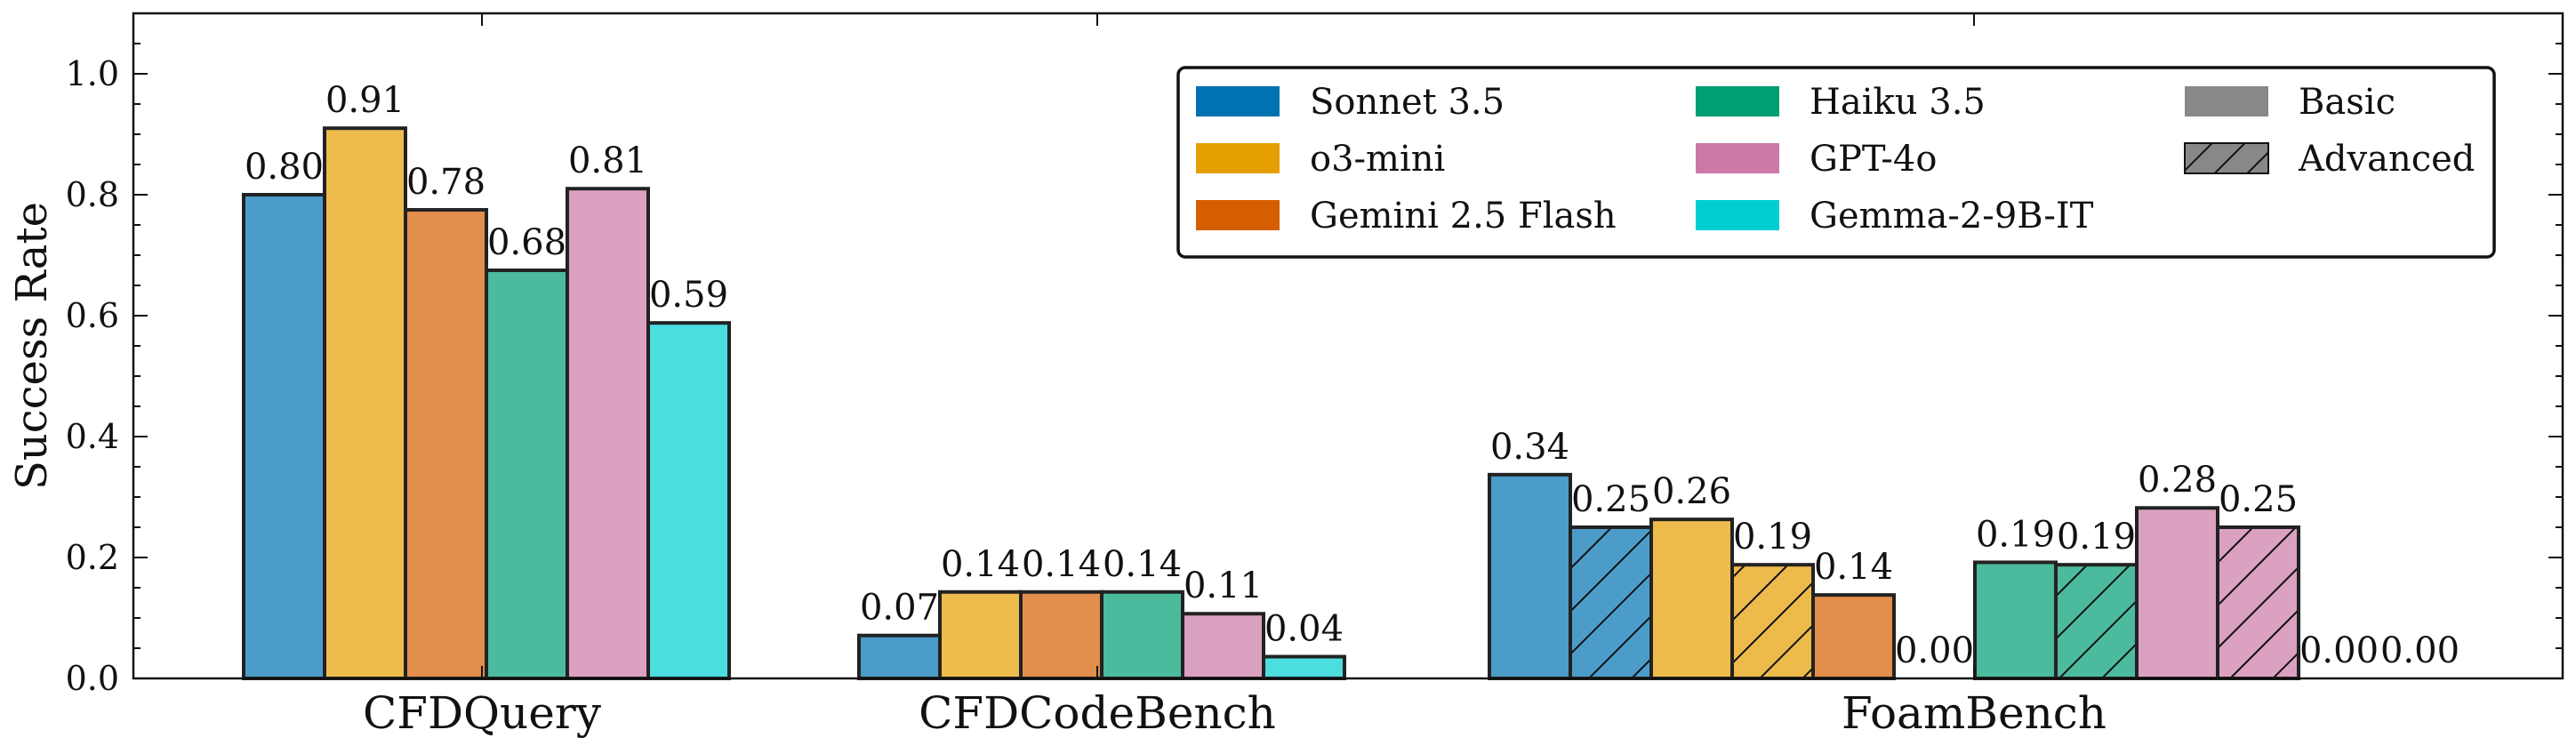  Describe the element at coordinates (92, 436) in the screenshot. I see `y-tick-label: 0.4` at that location.